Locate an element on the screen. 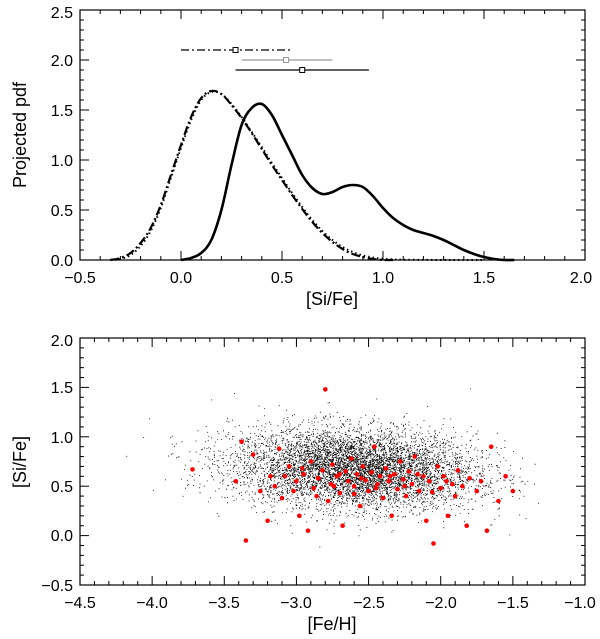 Image resolution: width=600 pixels, height=639 pixels. top-xtick-label: 1.0 is located at coordinates (383, 278).